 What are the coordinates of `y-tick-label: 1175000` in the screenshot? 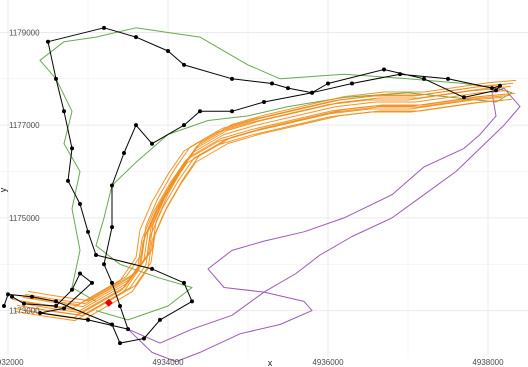 It's located at (24, 218).